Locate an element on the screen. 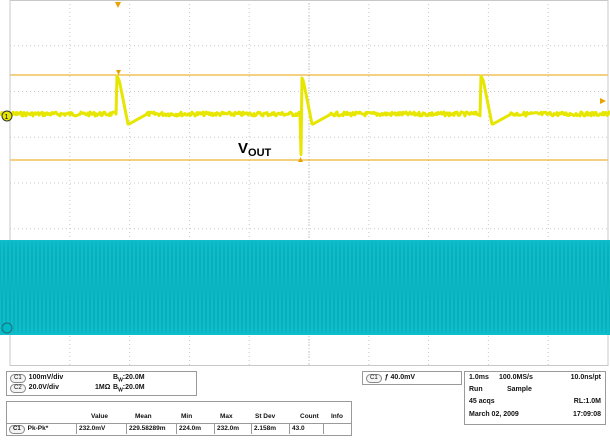  header-value: Value is located at coordinates (99, 416).